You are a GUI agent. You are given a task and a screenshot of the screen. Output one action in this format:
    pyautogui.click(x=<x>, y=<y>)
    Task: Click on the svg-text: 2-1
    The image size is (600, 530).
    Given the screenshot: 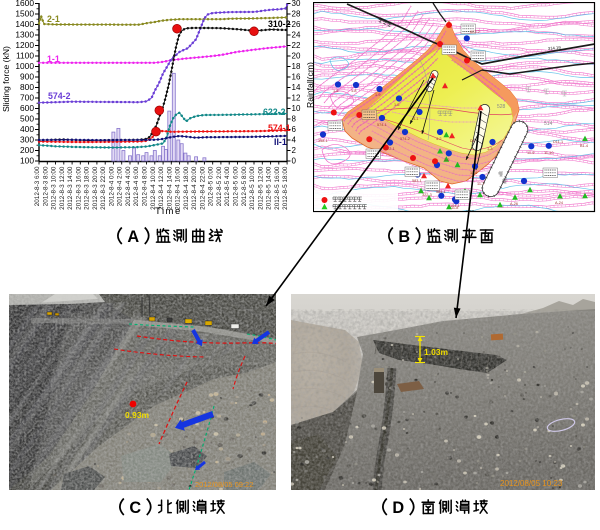 What is the action you would take?
    pyautogui.click(x=53, y=19)
    